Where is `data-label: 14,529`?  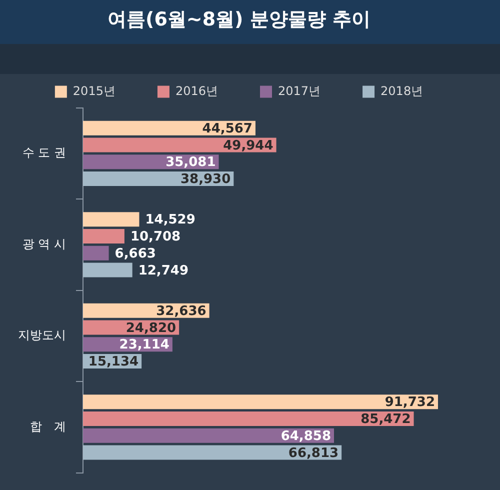 data-label: 14,529 is located at coordinates (170, 220).